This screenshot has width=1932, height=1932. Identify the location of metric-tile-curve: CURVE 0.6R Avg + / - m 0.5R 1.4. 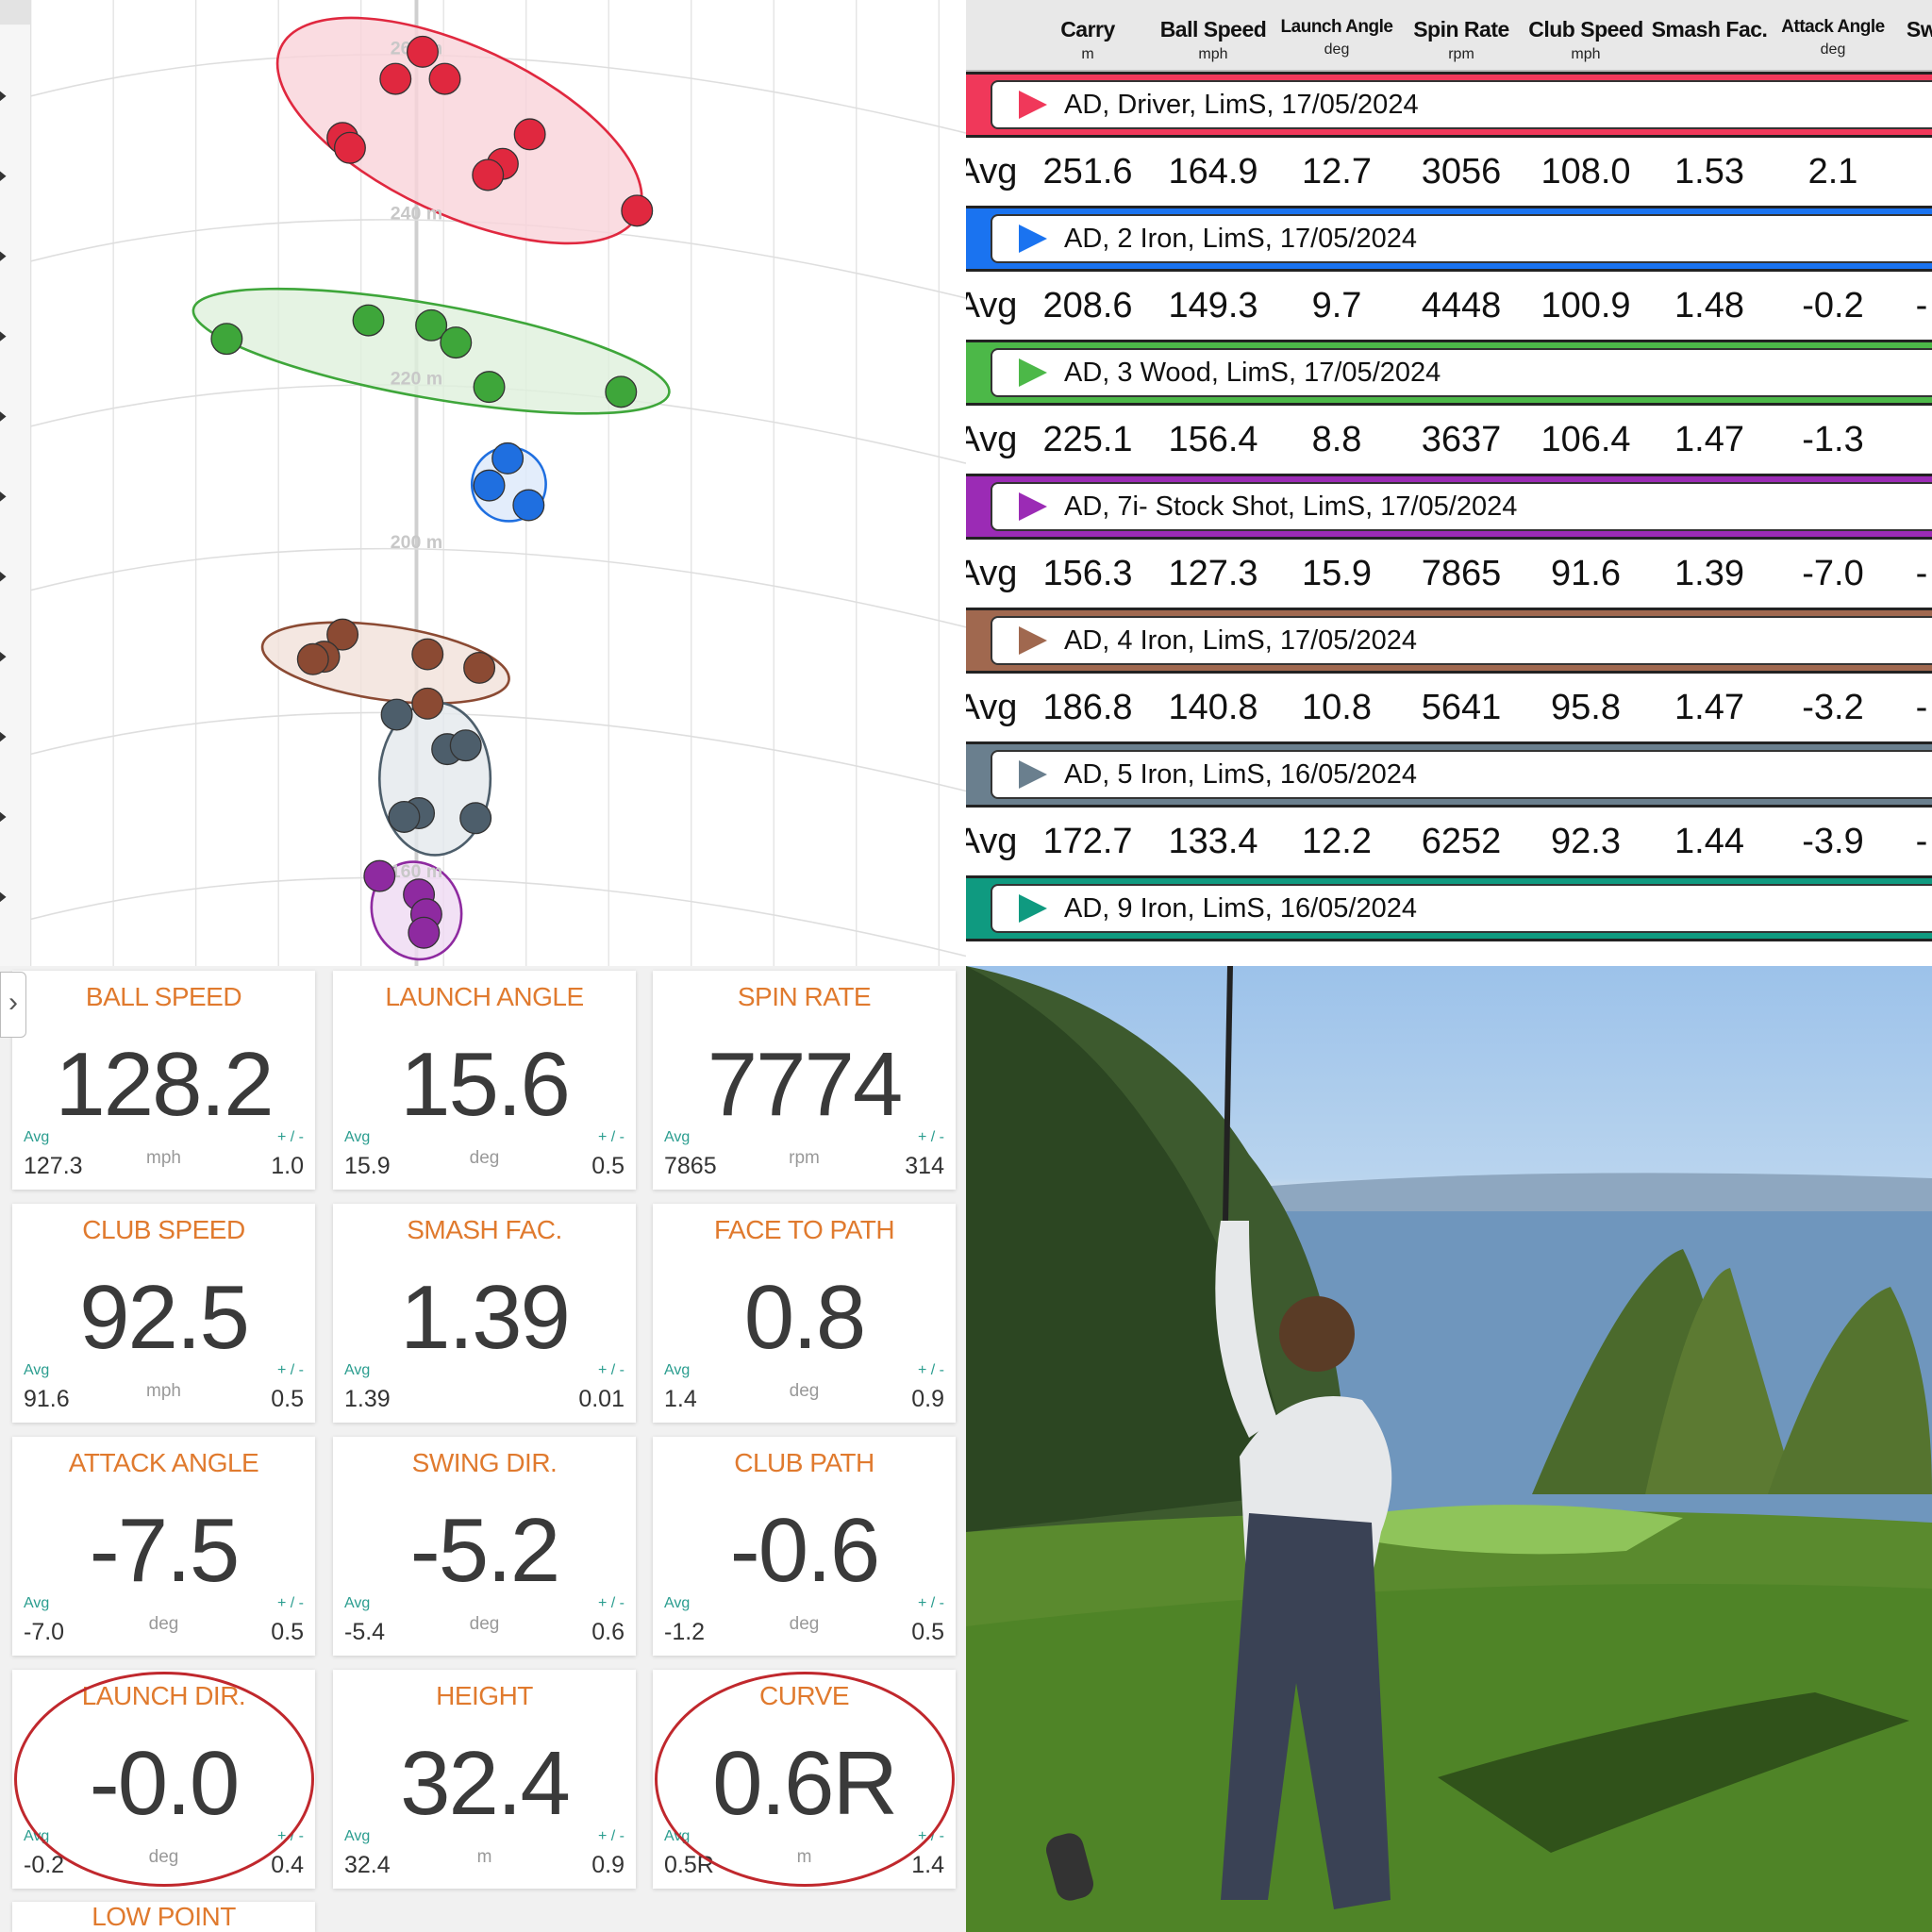
(805, 1780).